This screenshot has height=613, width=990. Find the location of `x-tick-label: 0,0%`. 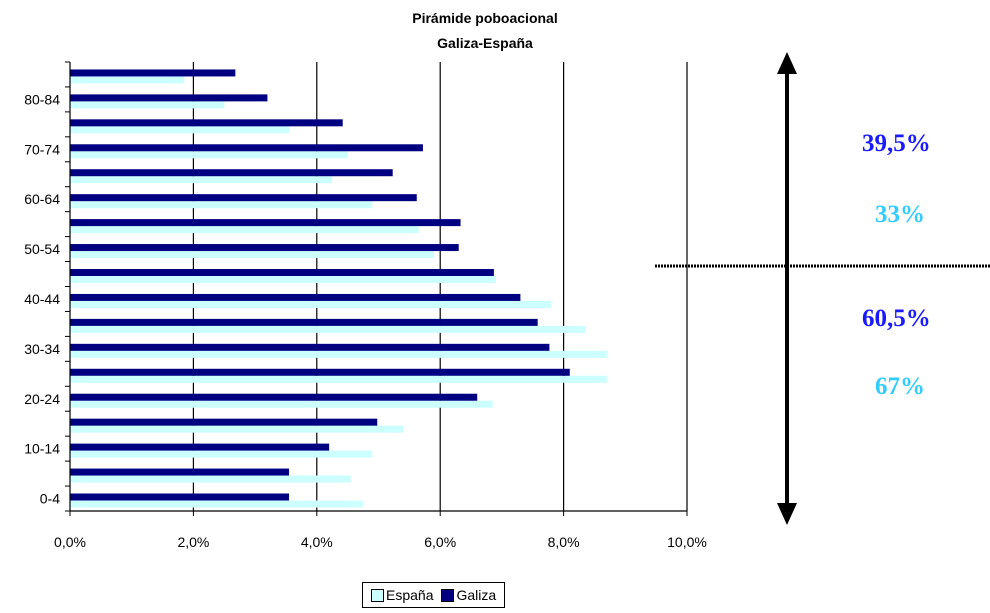

x-tick-label: 0,0% is located at coordinates (70, 542).